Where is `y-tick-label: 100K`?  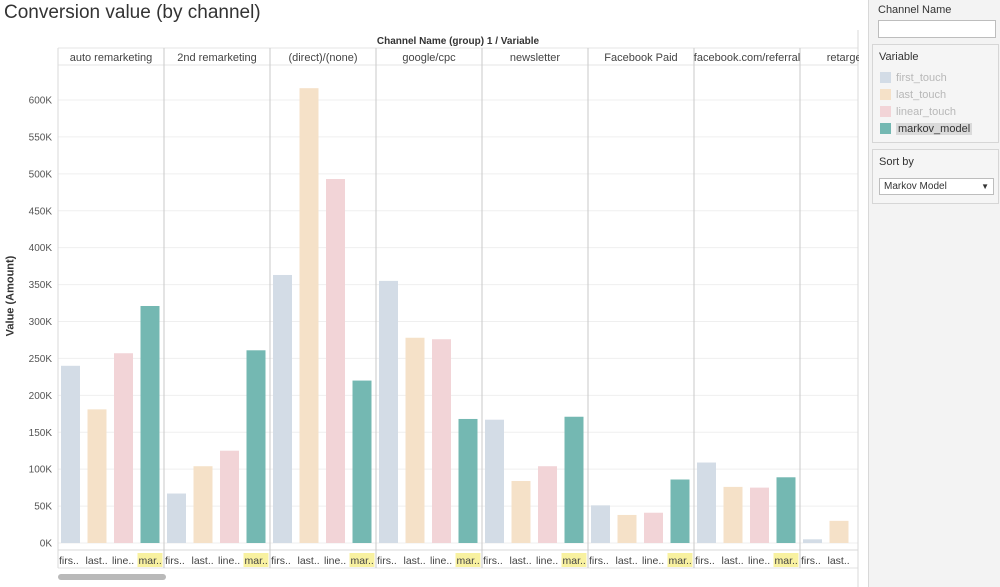
y-tick-label: 100K is located at coordinates (41, 470).